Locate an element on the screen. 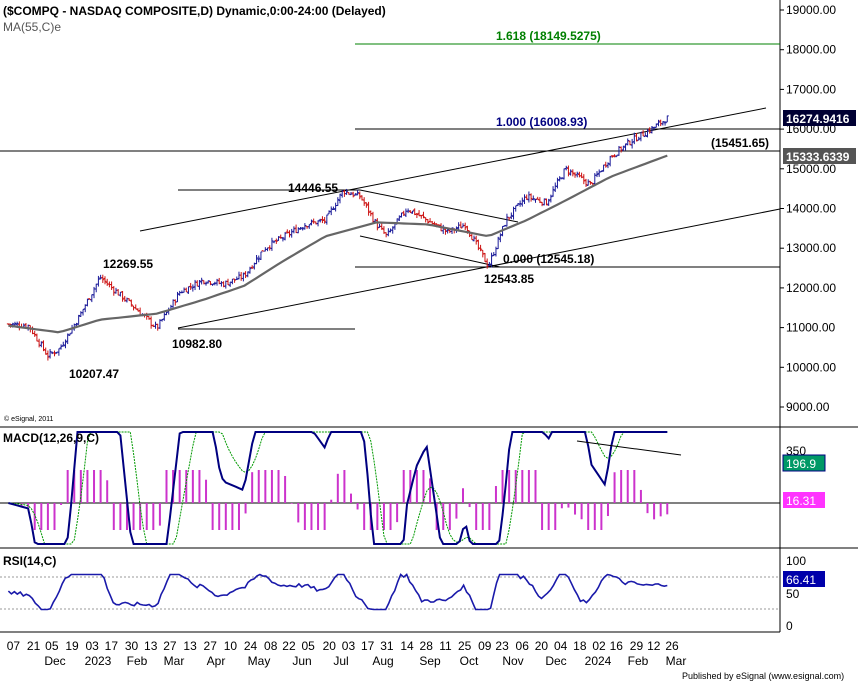 This screenshot has width=858, height=682. annotation-12543: 12543.85 is located at coordinates (509, 279).